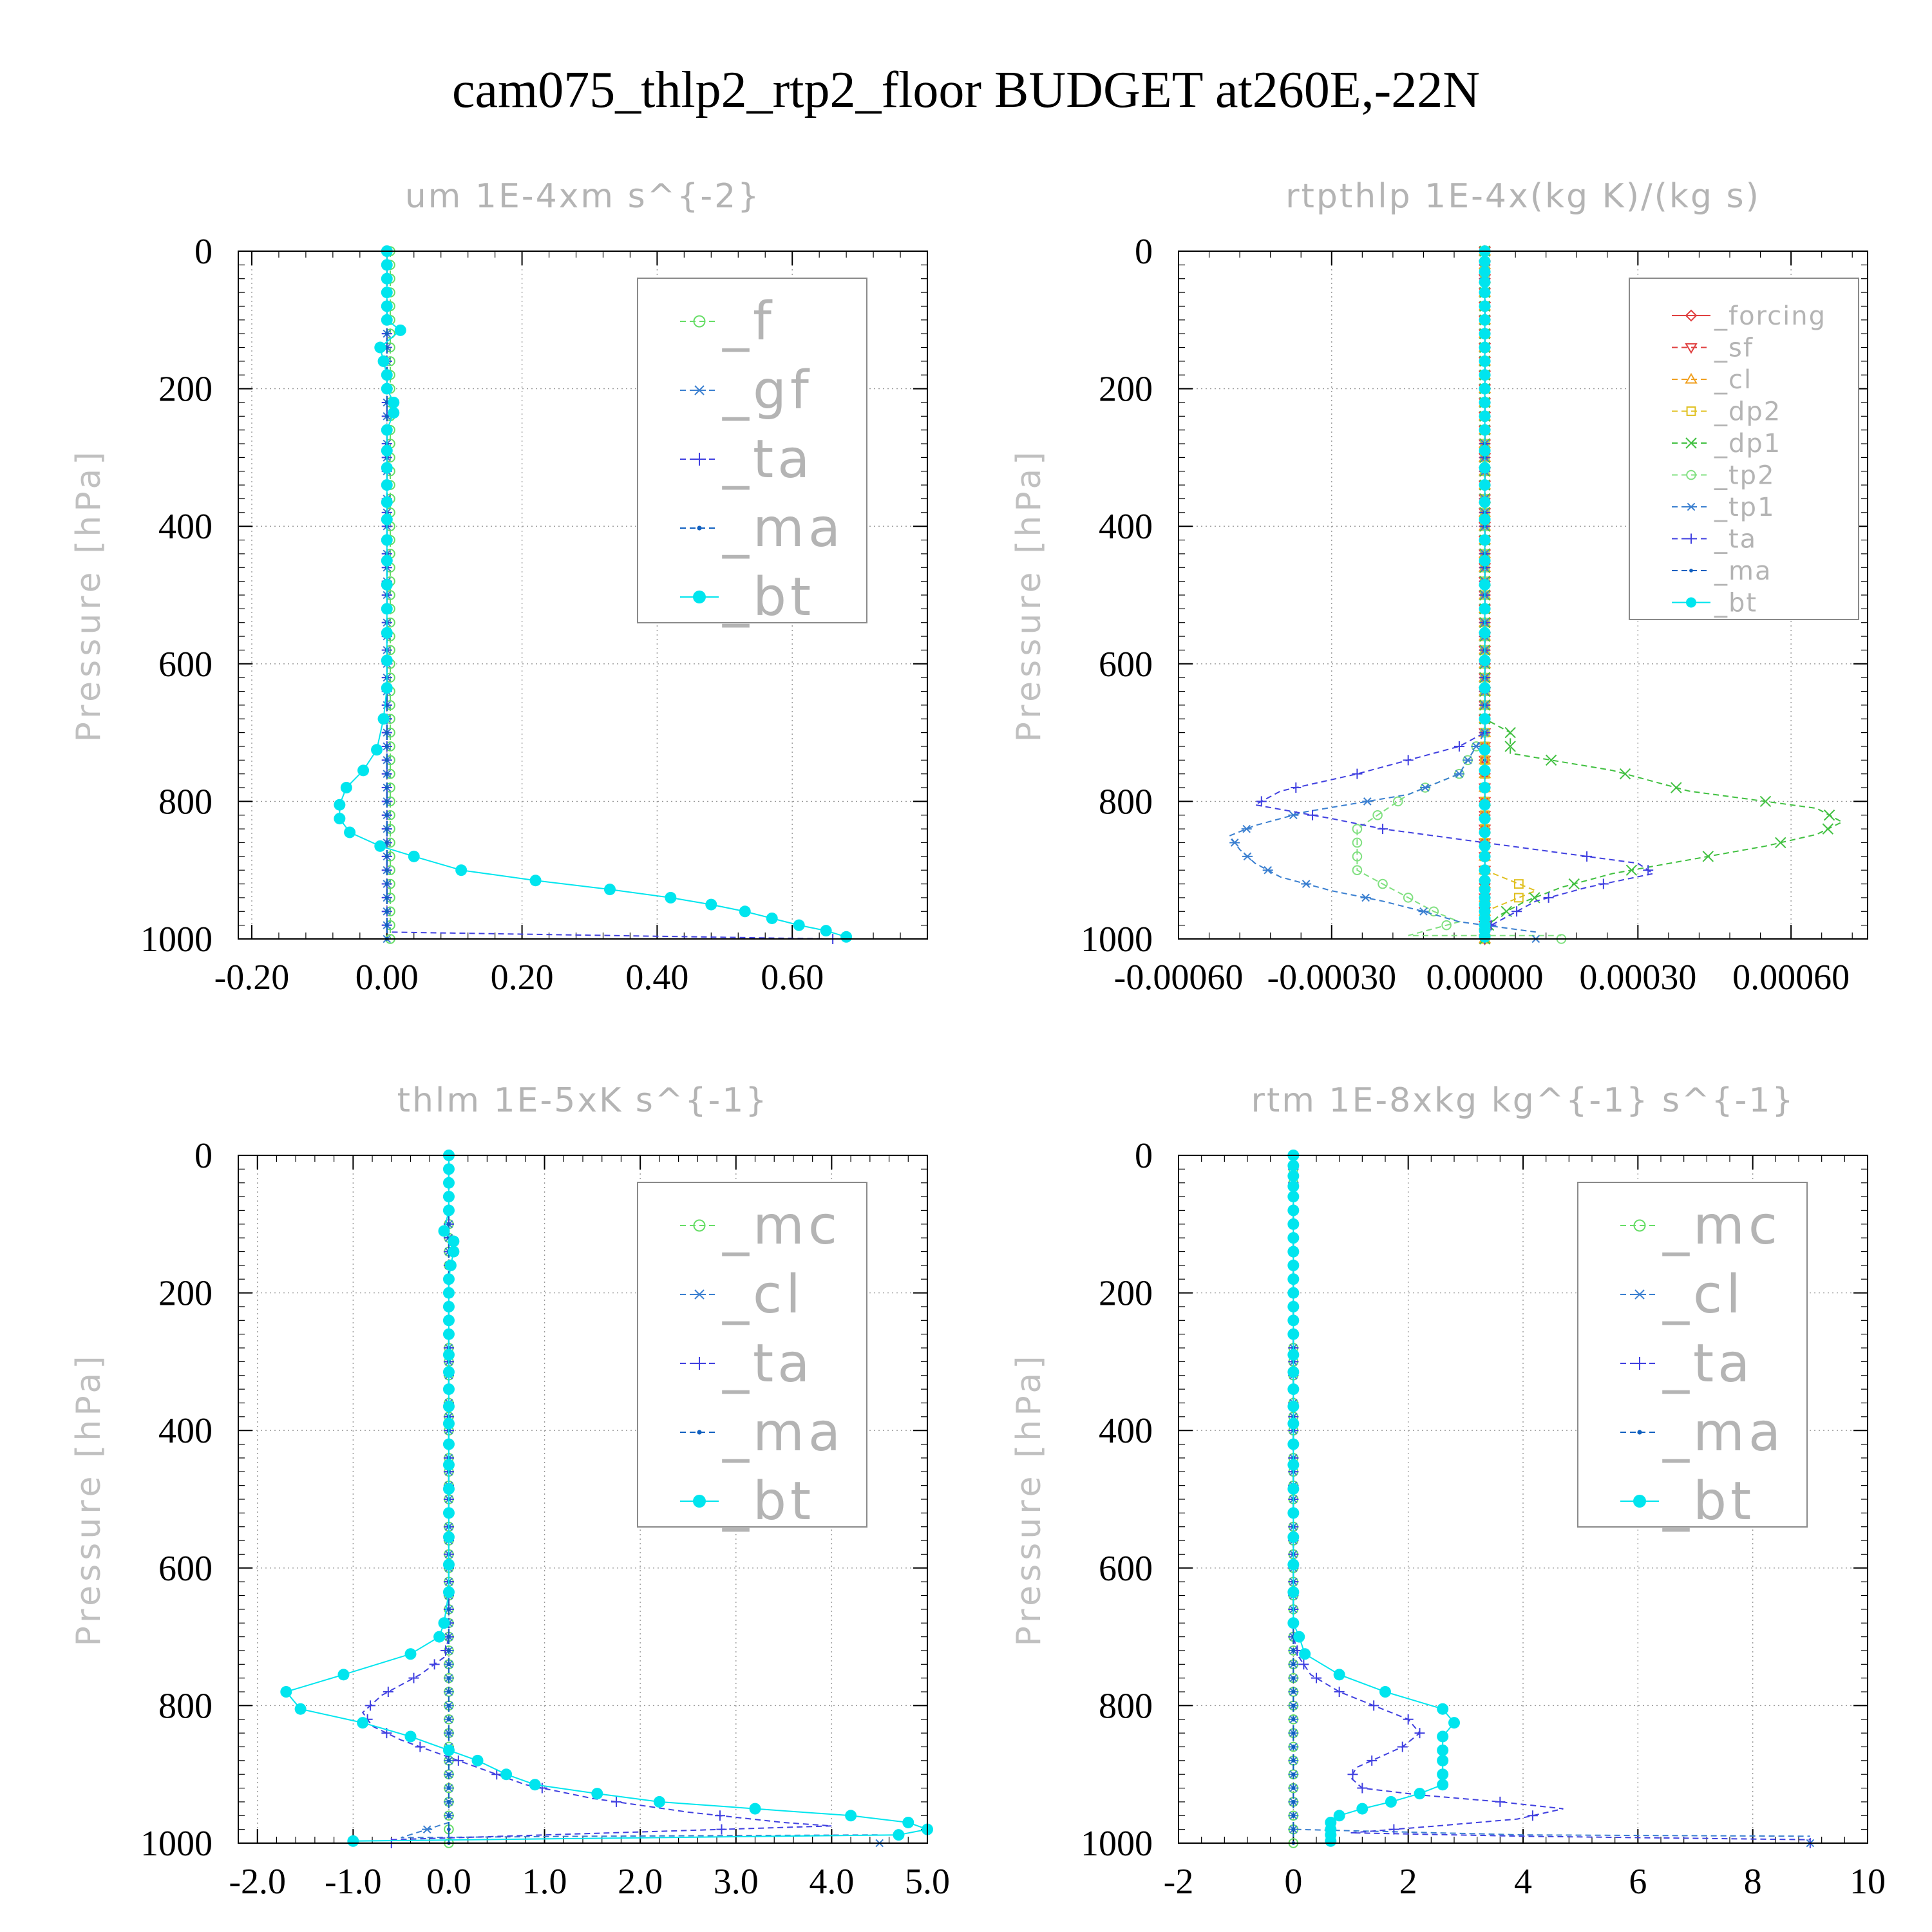  I want to click on x-tick-label: -0.00030, so click(1331, 978).